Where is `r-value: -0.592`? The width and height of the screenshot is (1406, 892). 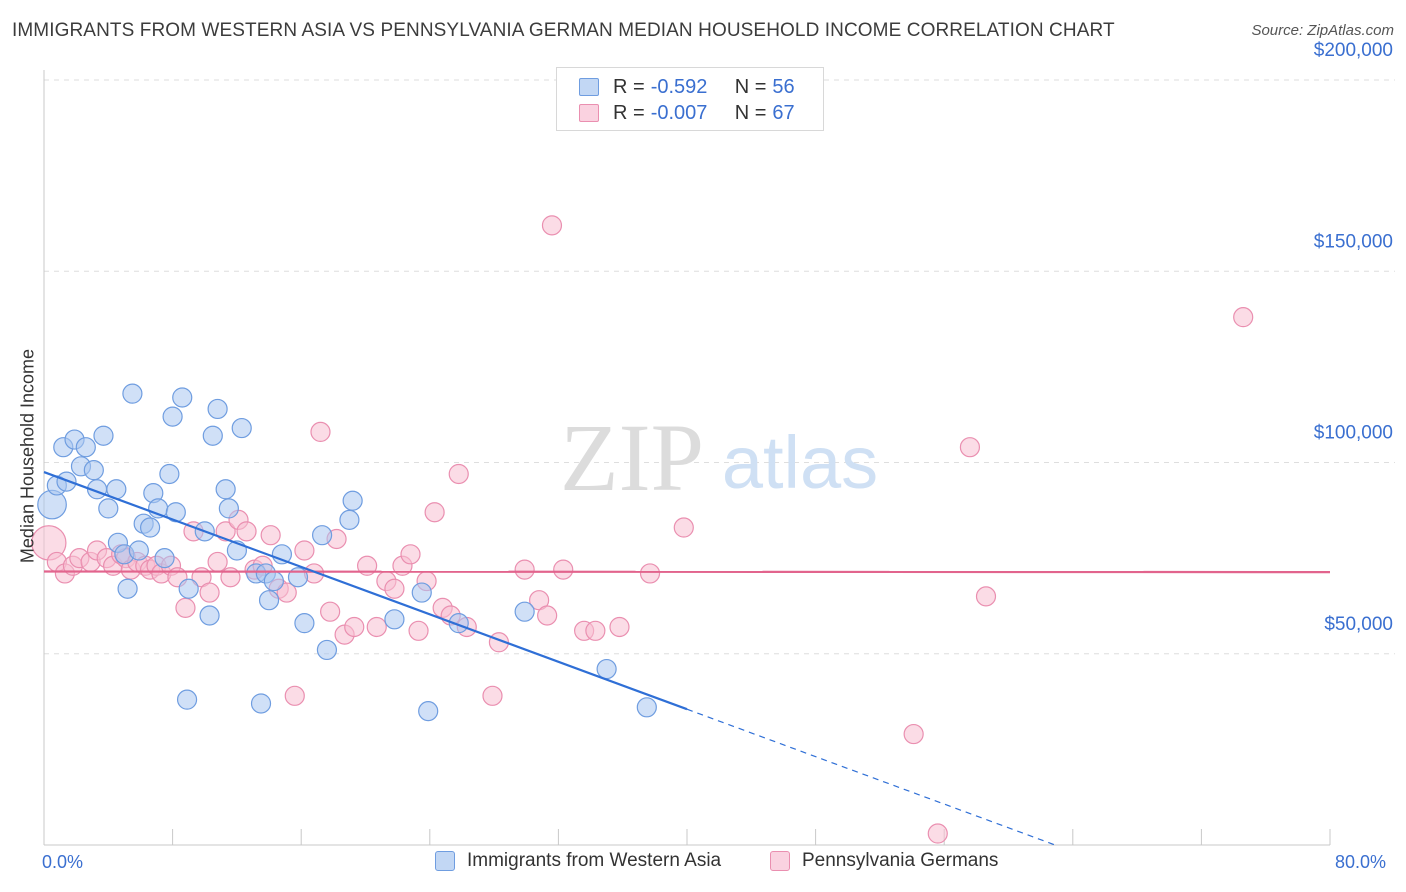 r-value: -0.592 is located at coordinates (679, 86).